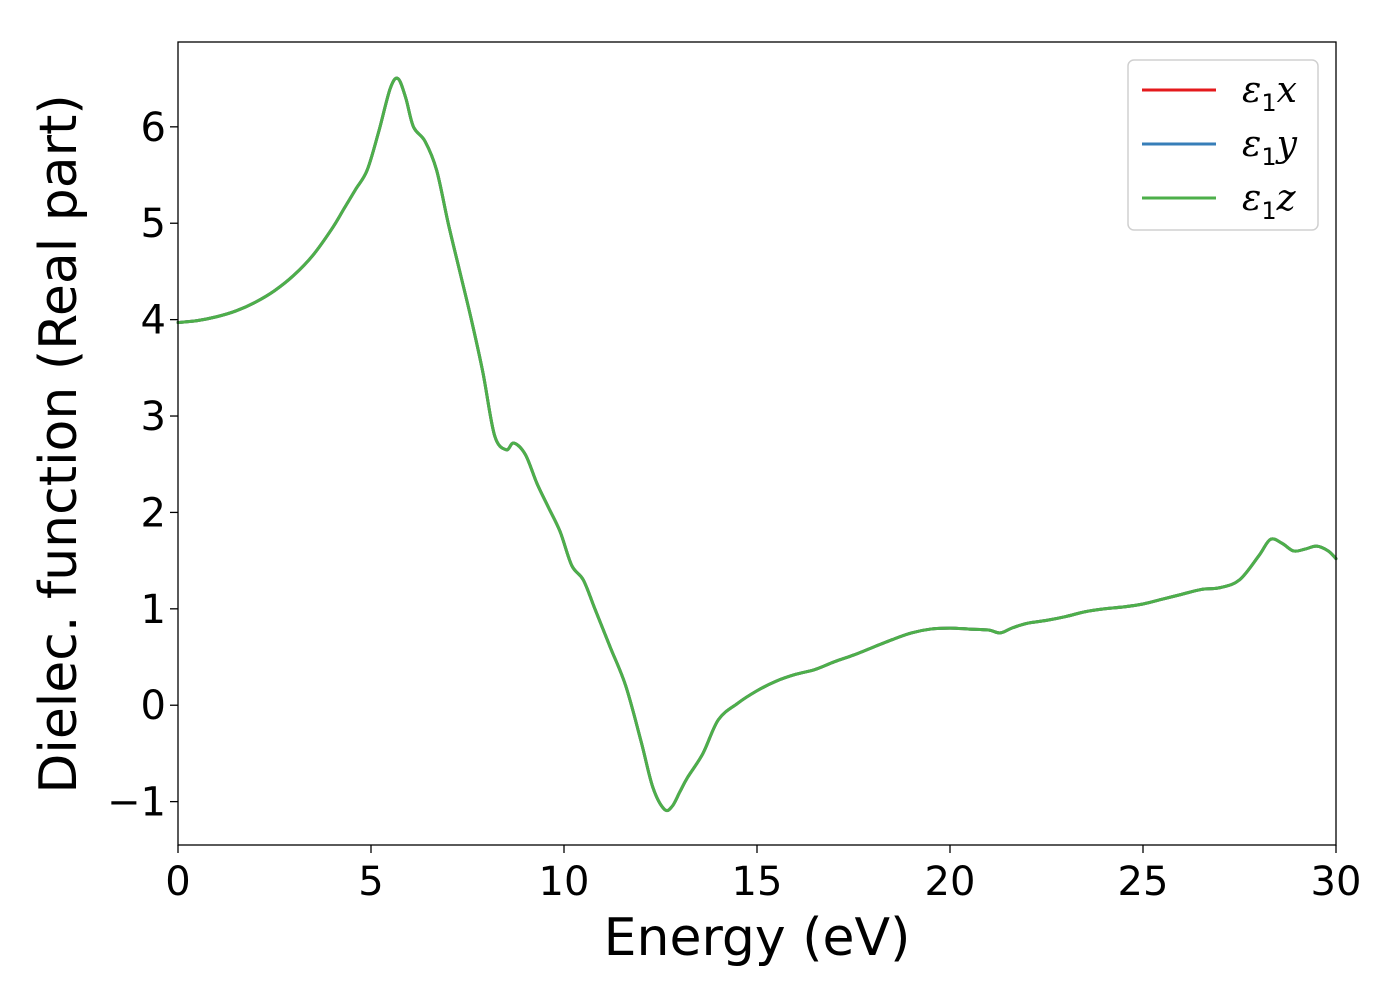  What do you see at coordinates (757, 882) in the screenshot?
I see `x-tick-label: 15` at bounding box center [757, 882].